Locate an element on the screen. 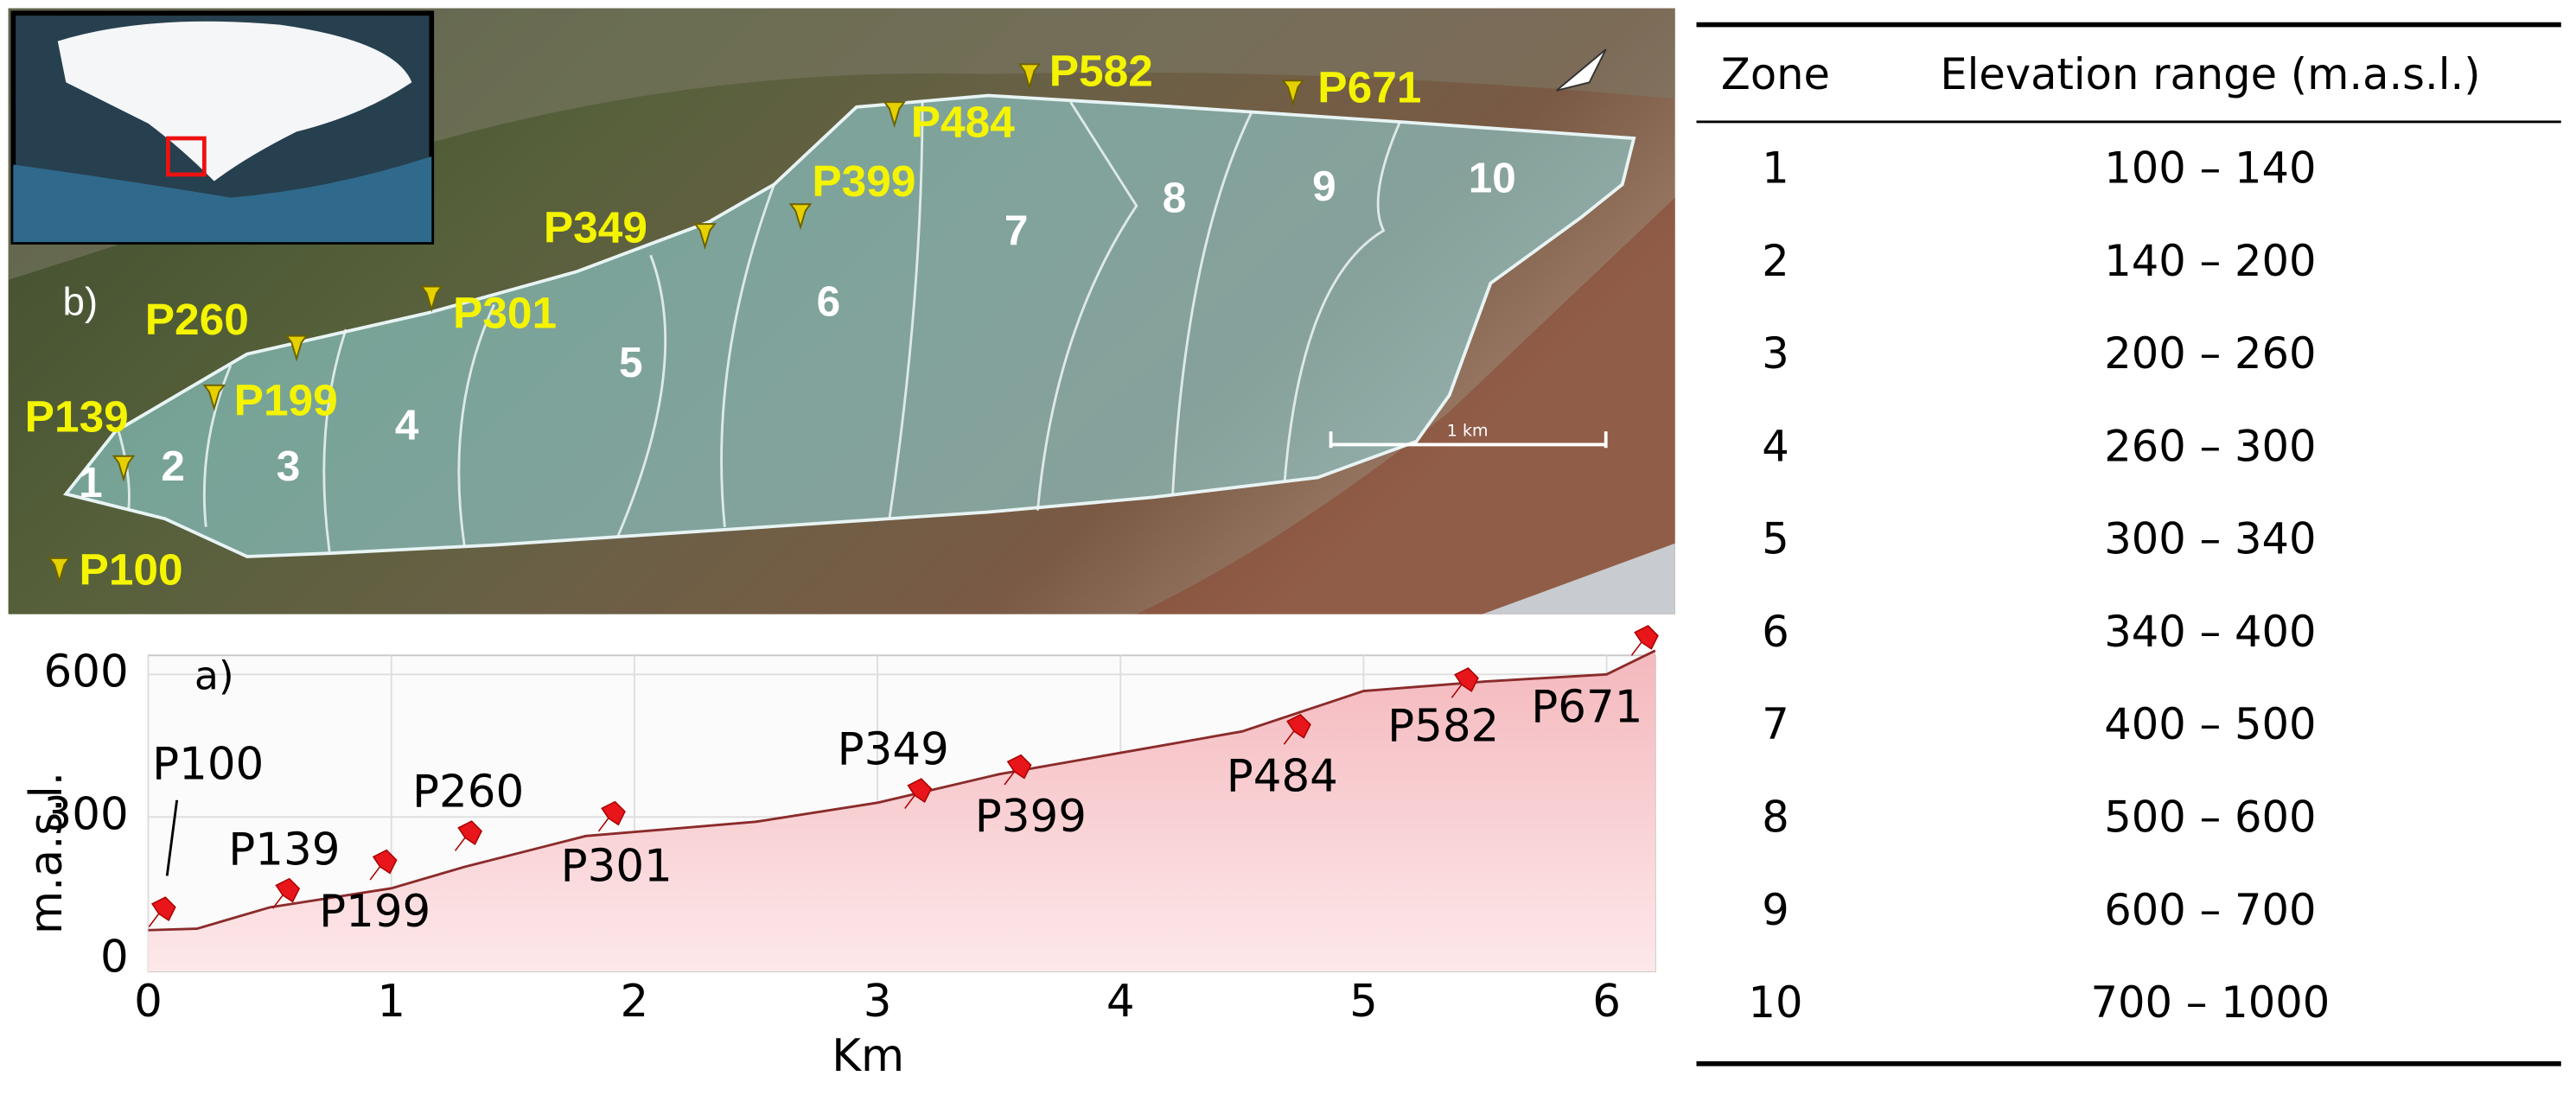 The width and height of the screenshot is (2576, 1095). table-cell: 7 is located at coordinates (1775, 724).